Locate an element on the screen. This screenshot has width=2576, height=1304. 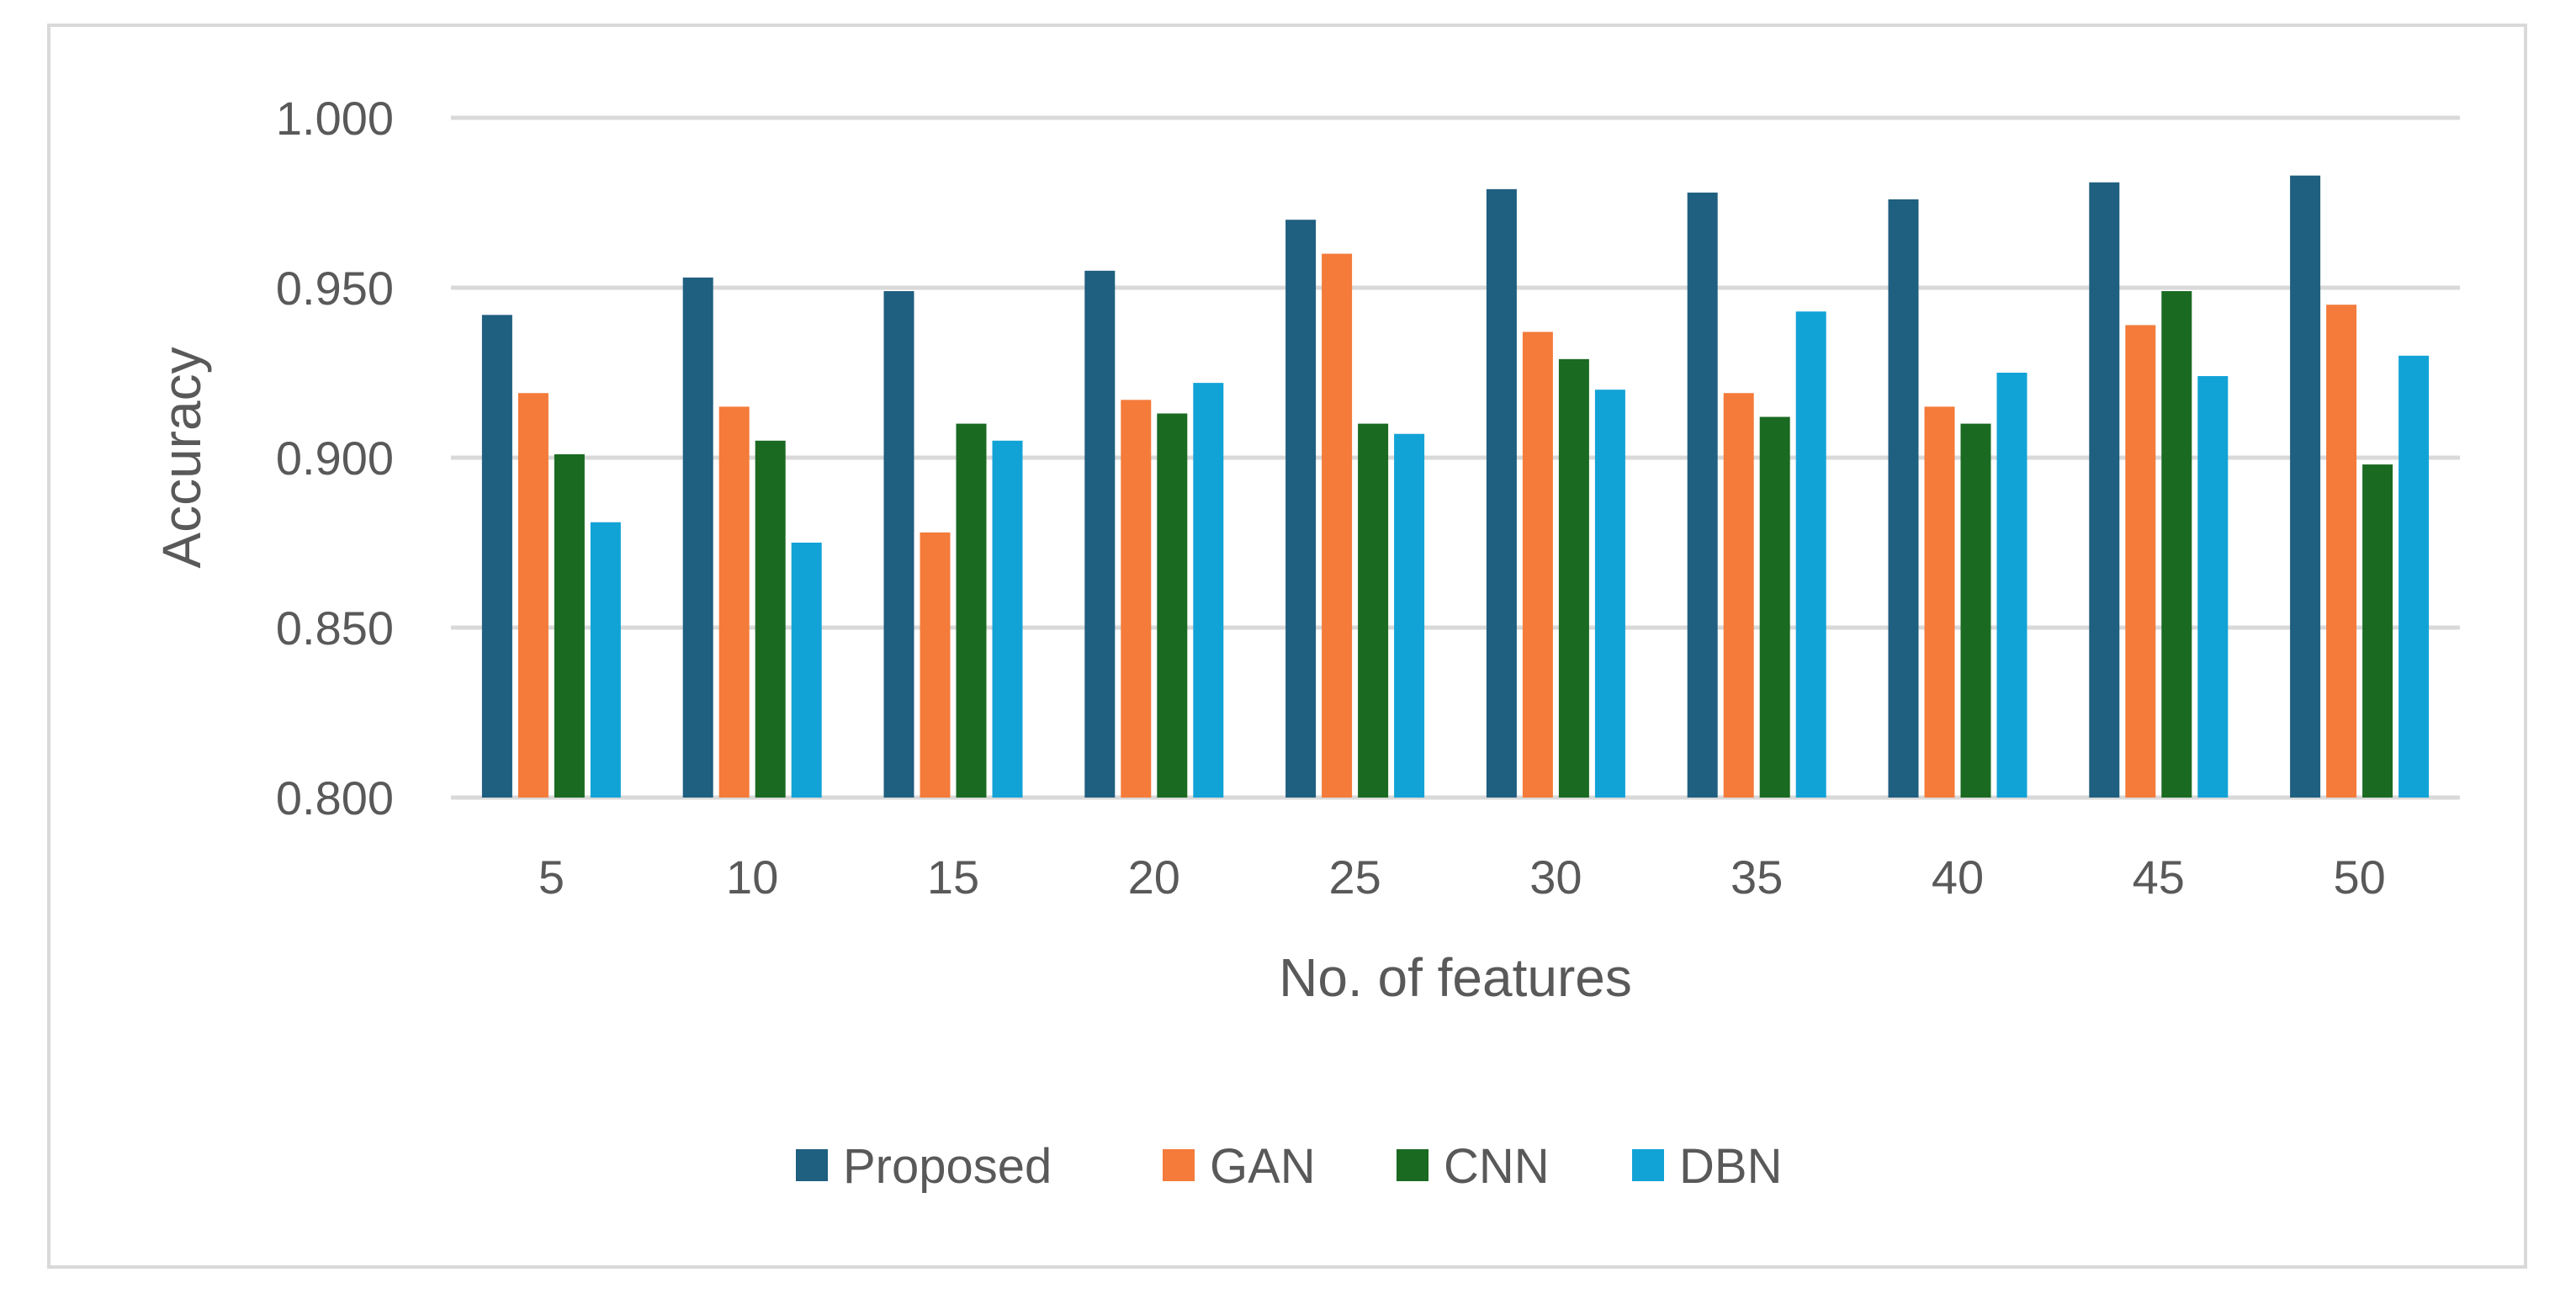
legend-item-gan: GAN is located at coordinates (1239, 1166).